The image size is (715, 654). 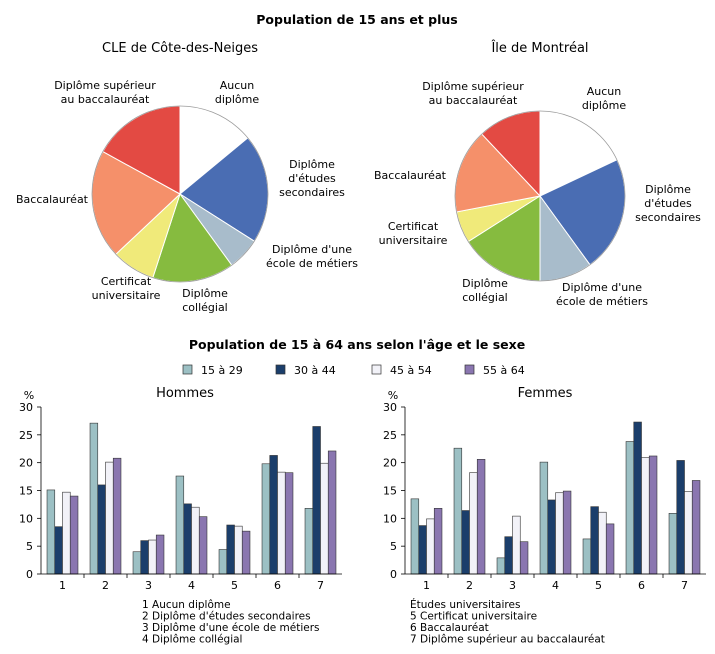 I want to click on pie-outline, so click(x=540, y=196).